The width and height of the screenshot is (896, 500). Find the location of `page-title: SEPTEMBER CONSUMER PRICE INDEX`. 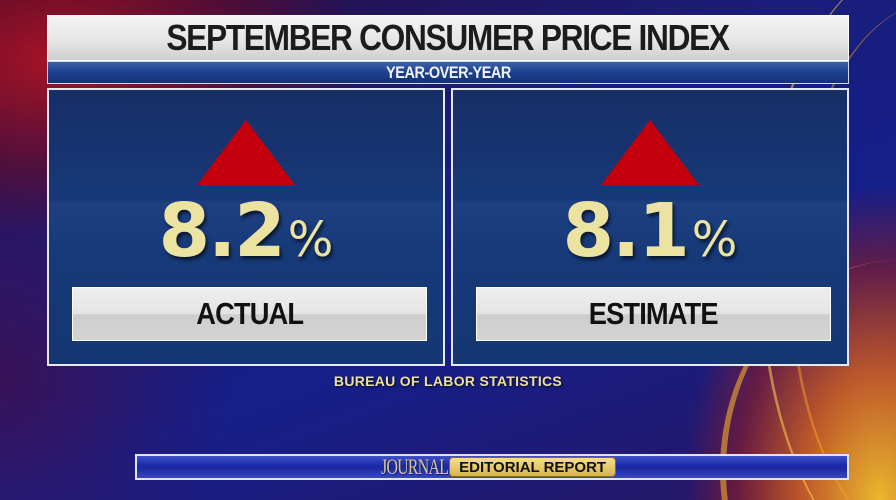

page-title: SEPTEMBER CONSUMER PRICE INDEX is located at coordinates (448, 37).